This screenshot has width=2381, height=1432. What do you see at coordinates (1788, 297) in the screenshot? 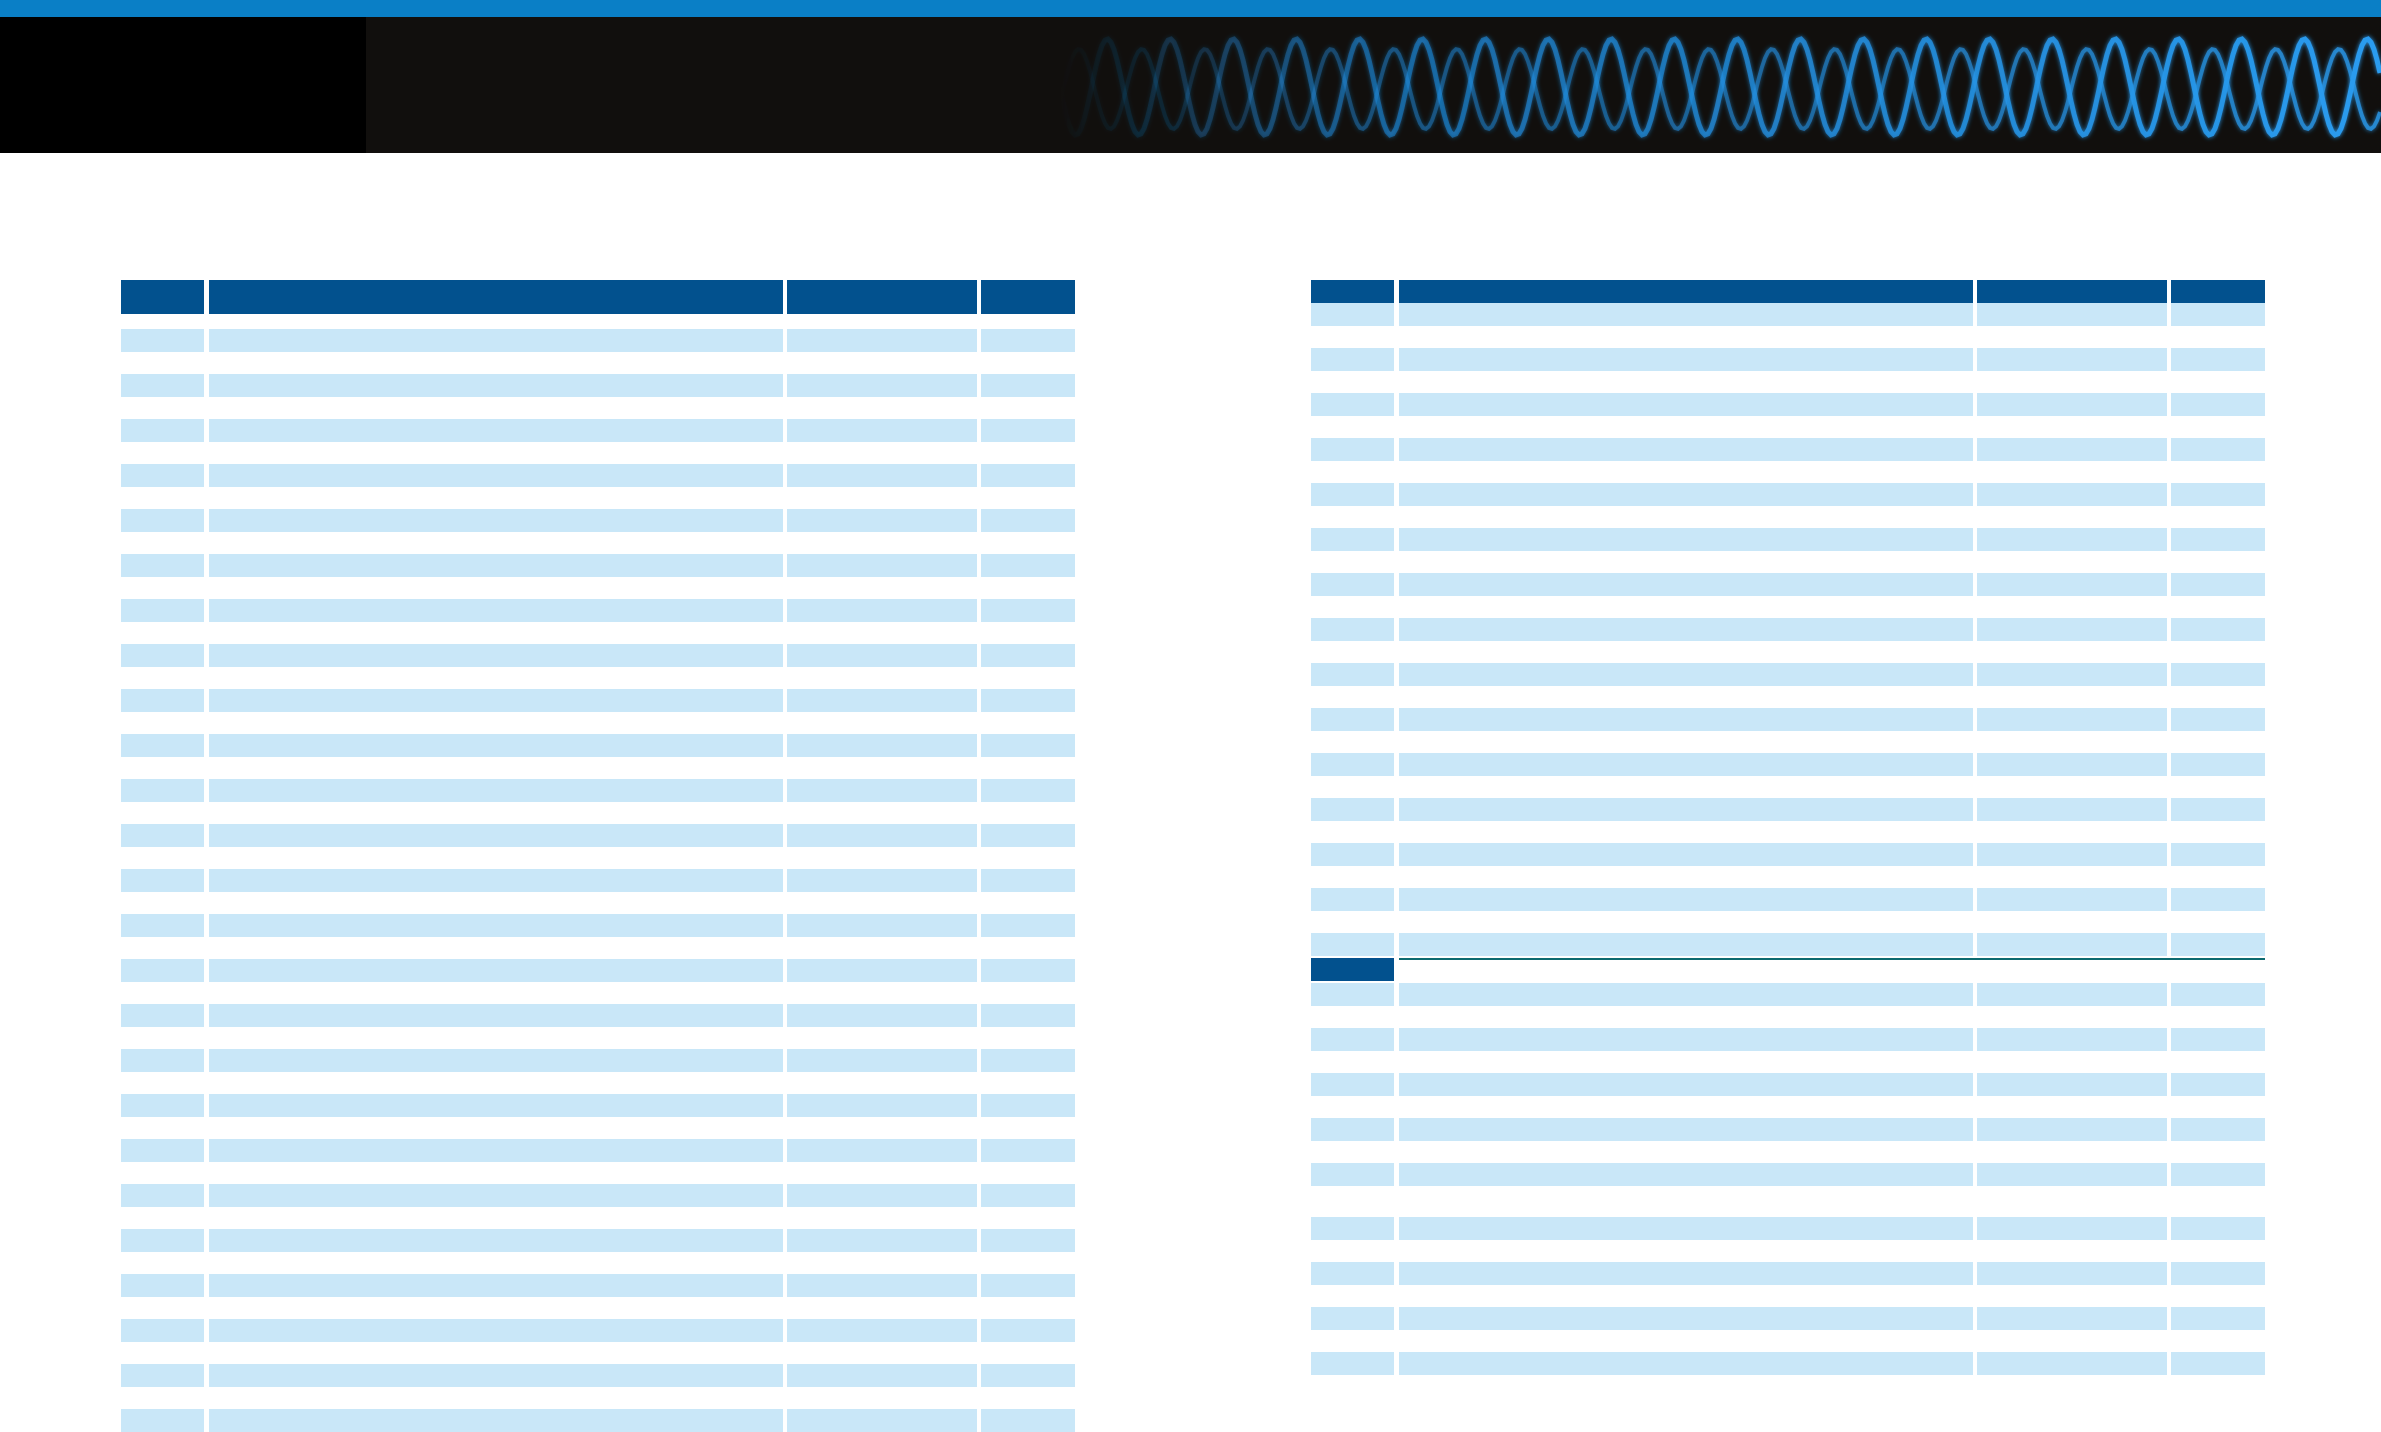
I see `table-header-row` at bounding box center [1788, 297].